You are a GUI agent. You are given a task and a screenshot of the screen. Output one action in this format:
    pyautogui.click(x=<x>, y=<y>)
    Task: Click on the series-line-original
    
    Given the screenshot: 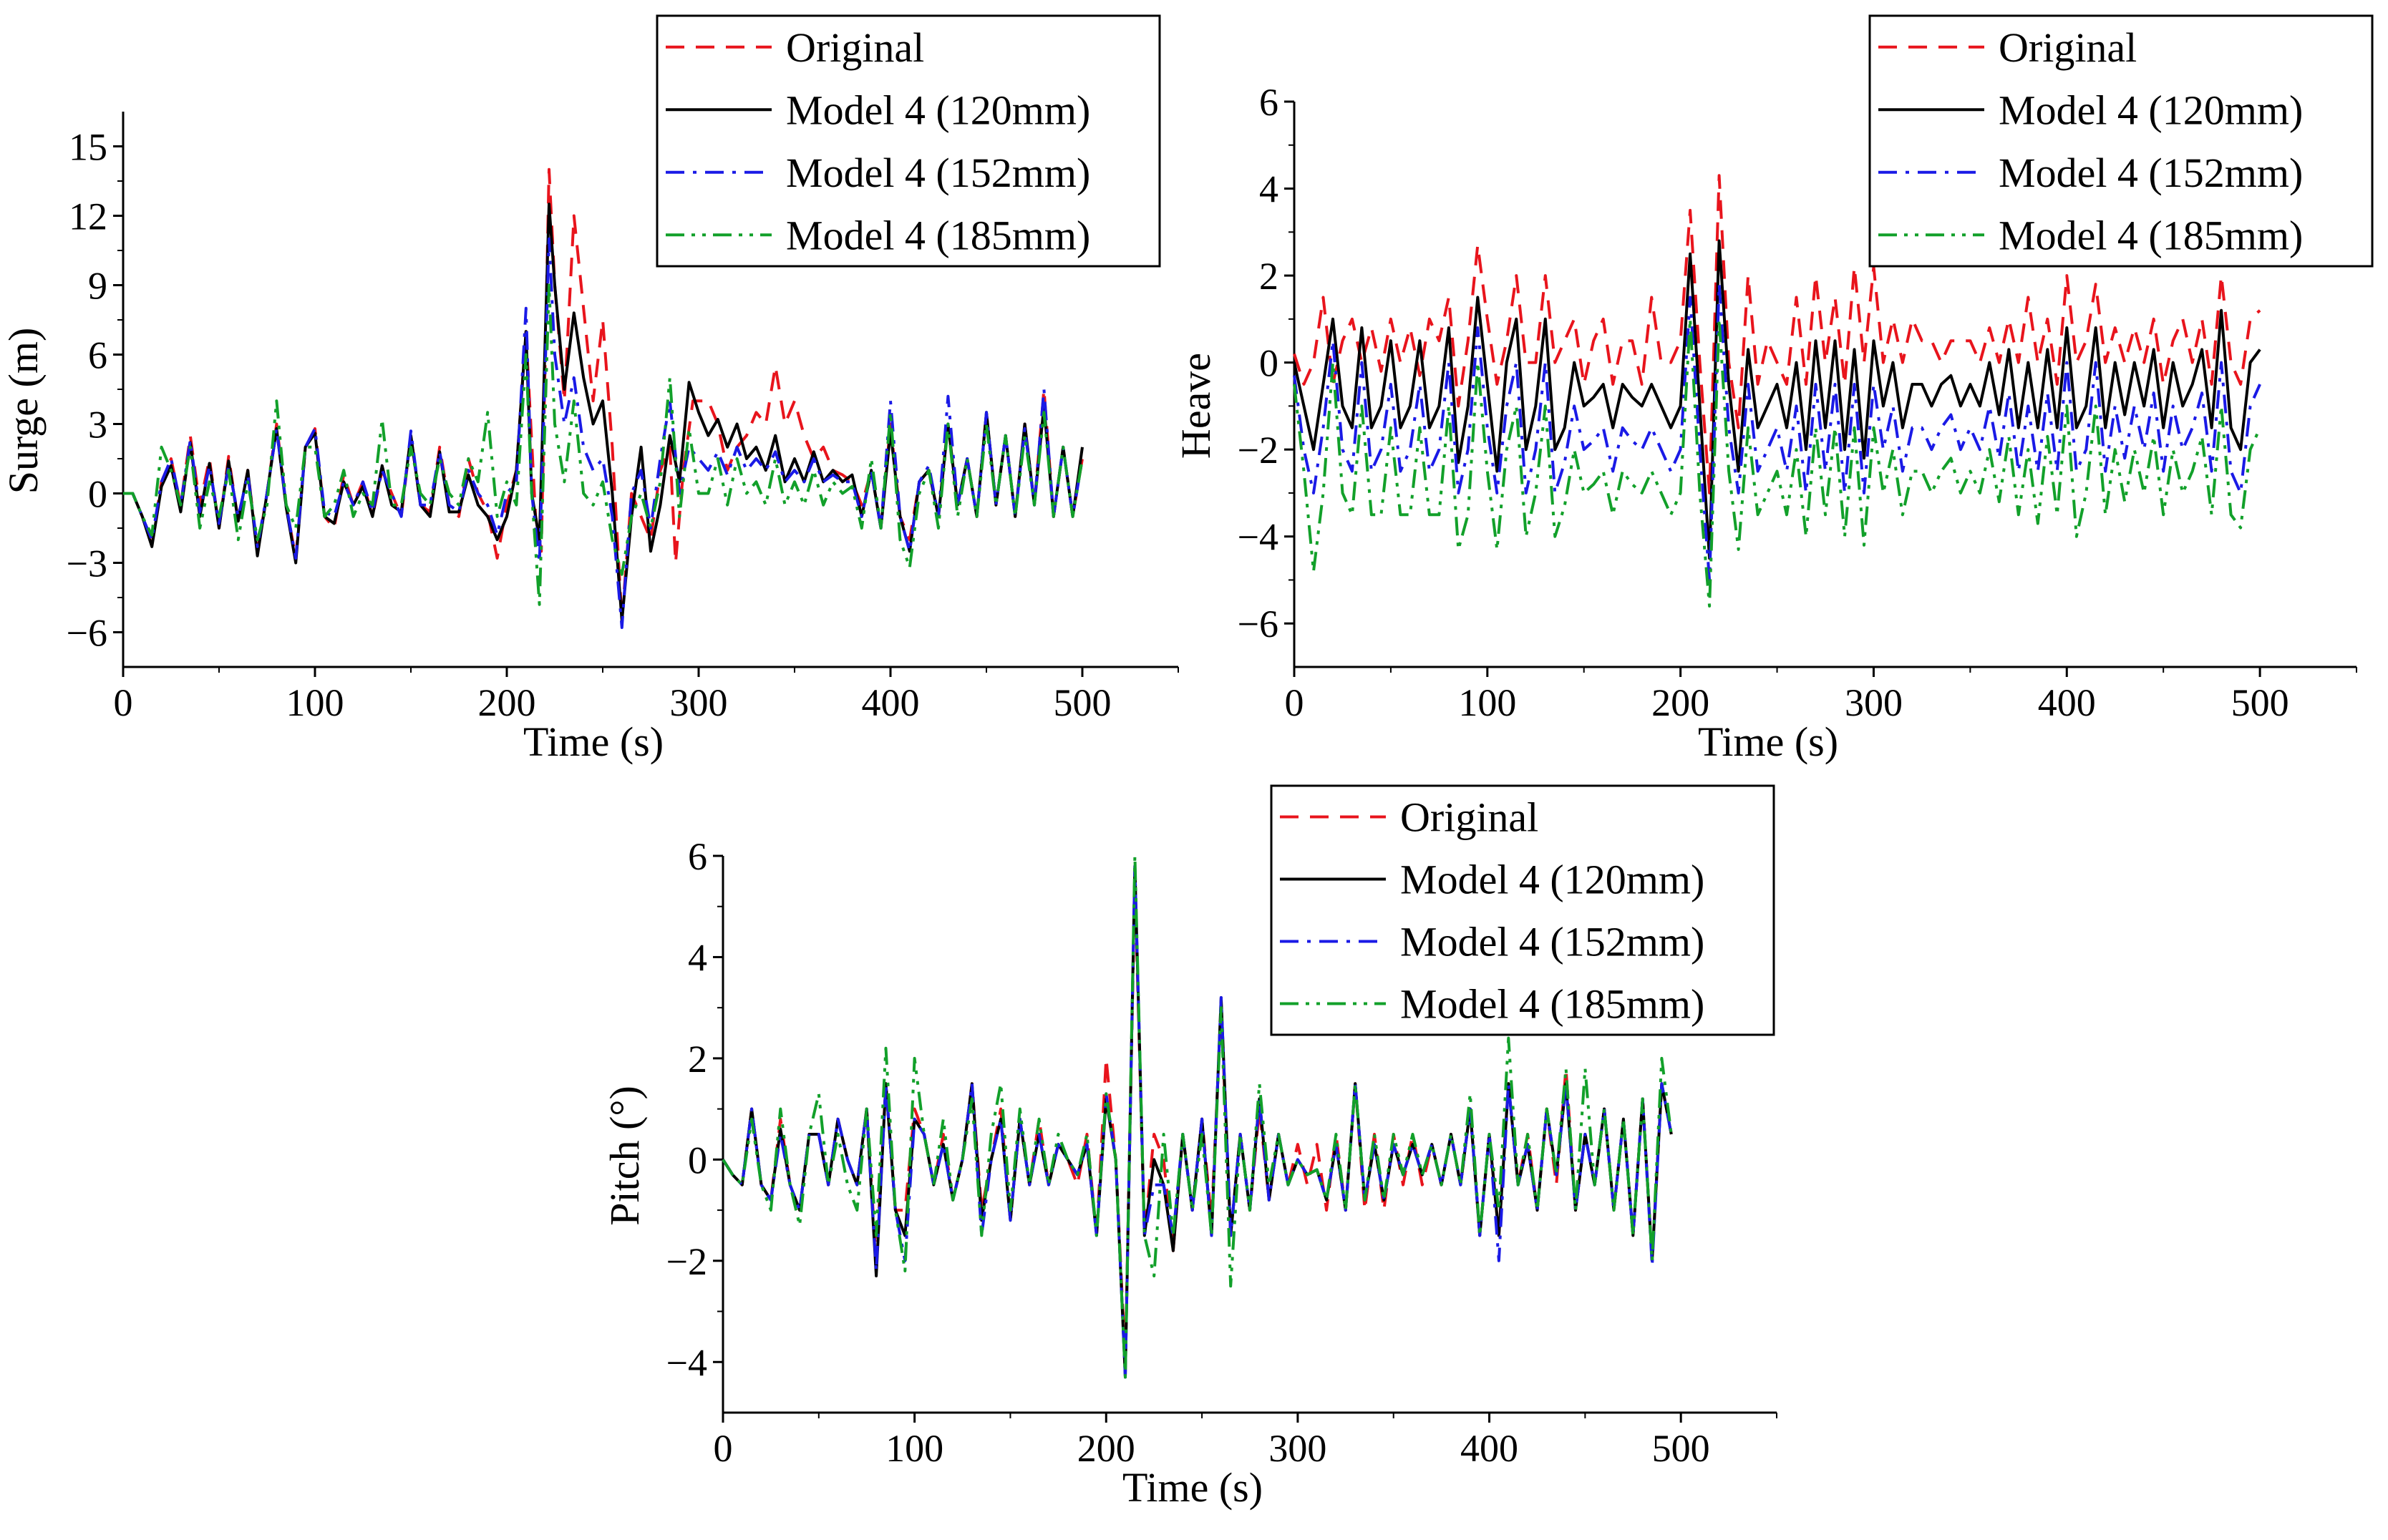 What is the action you would take?
    pyautogui.click(x=1777, y=334)
    